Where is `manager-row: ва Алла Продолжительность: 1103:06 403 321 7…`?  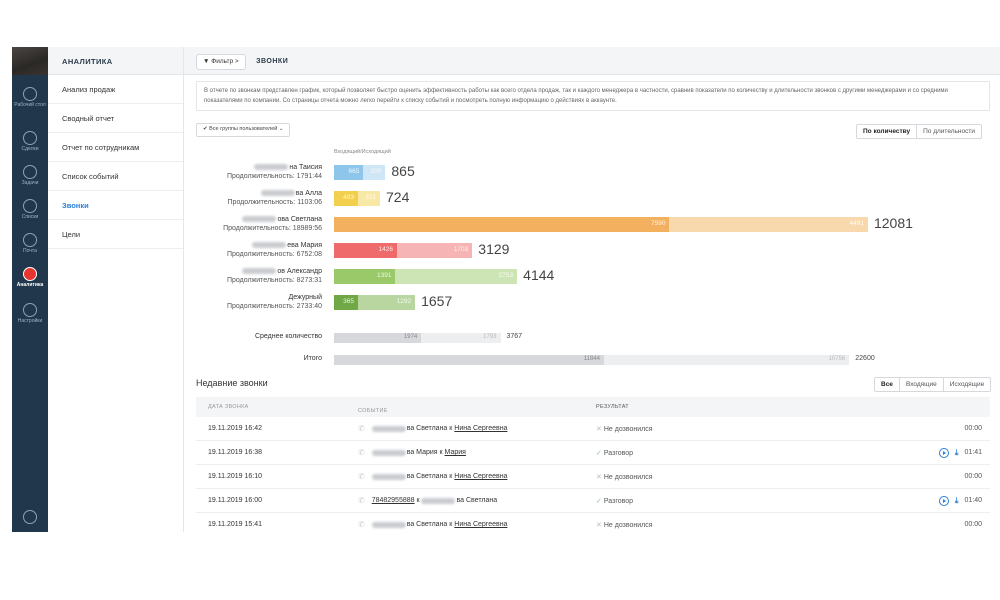 manager-row: ва Алла Продолжительность: 1103:06 403 321 7… is located at coordinates (592, 200).